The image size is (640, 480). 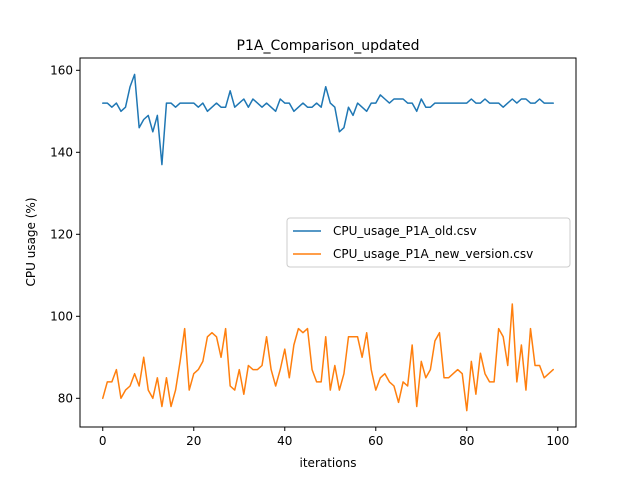 I want to click on y-axis: 80 100 120 140 160, so click(x=65, y=234).